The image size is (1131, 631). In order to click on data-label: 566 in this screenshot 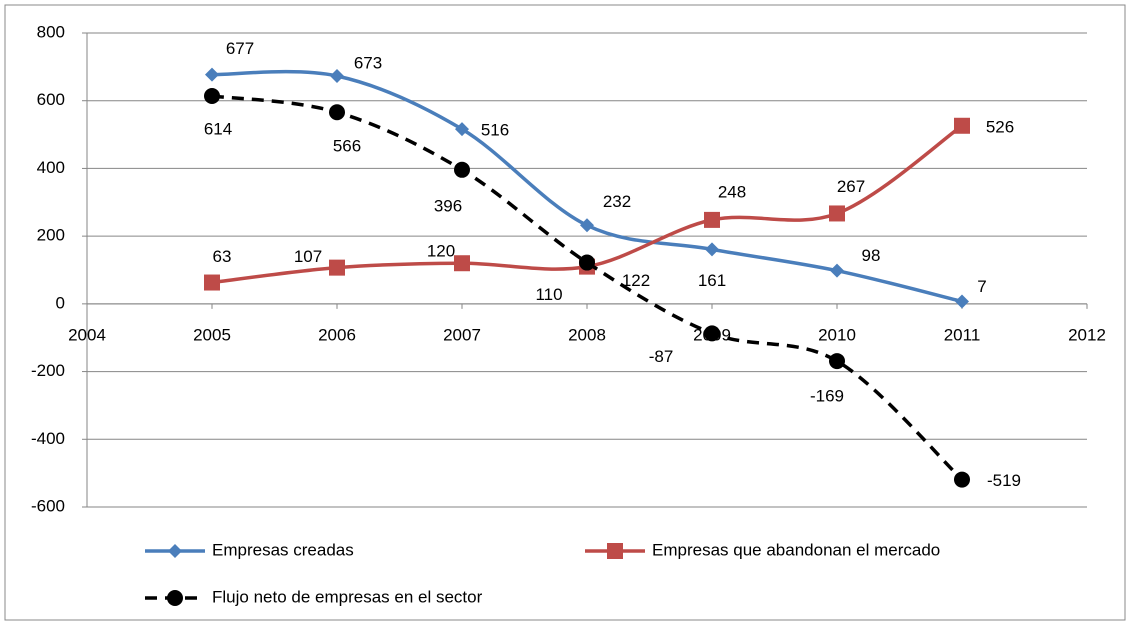, I will do `click(347, 146)`.